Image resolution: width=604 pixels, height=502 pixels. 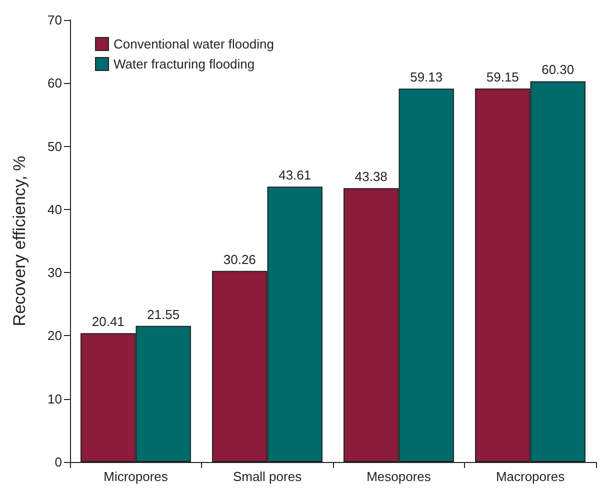 I want to click on legend-label: Water fracturing flooding, so click(x=184, y=64).